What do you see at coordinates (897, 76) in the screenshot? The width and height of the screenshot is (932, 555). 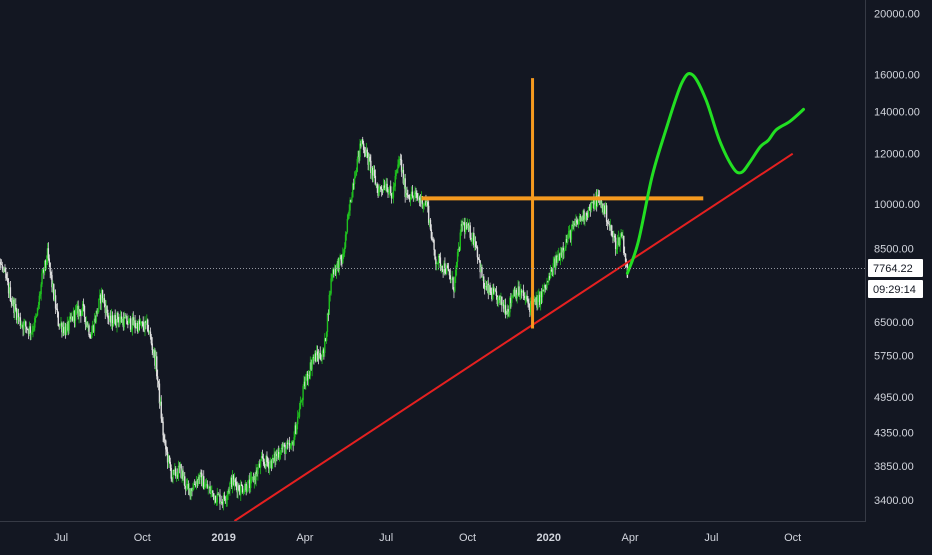 I see `price-tick-label: 16000.00` at bounding box center [897, 76].